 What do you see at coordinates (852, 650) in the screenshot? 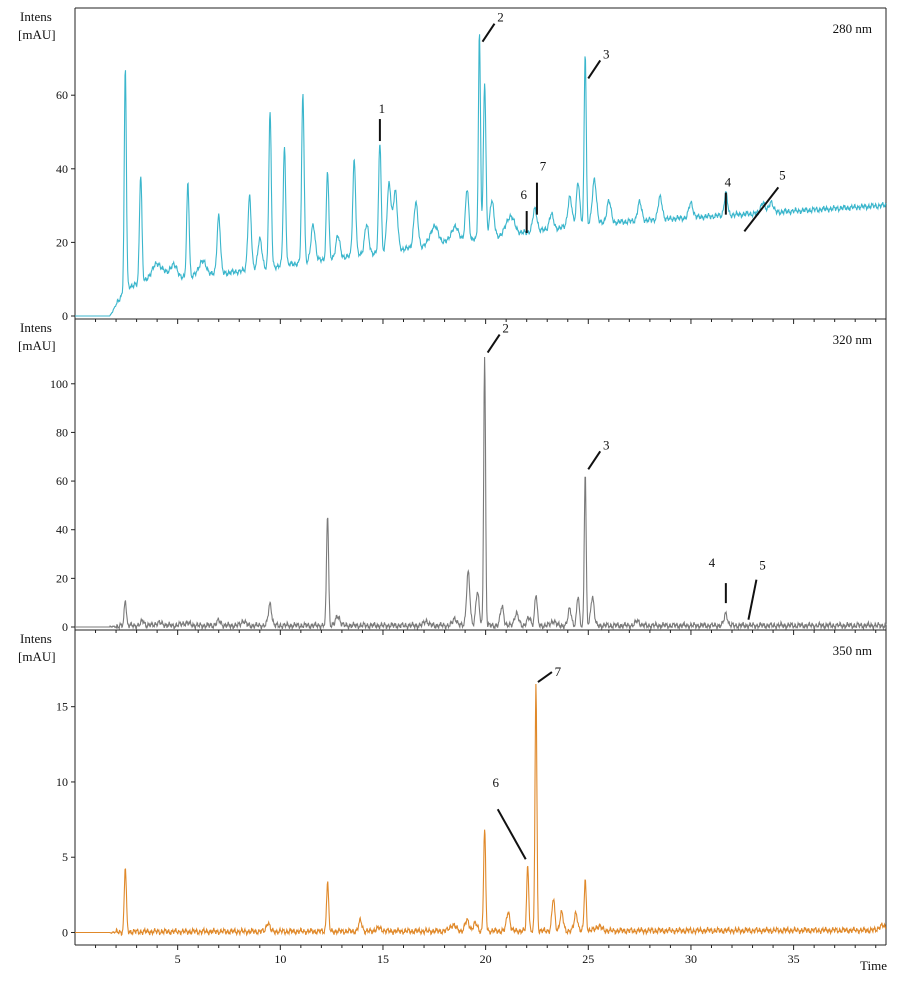
I see `panel-title: 350 nm` at bounding box center [852, 650].